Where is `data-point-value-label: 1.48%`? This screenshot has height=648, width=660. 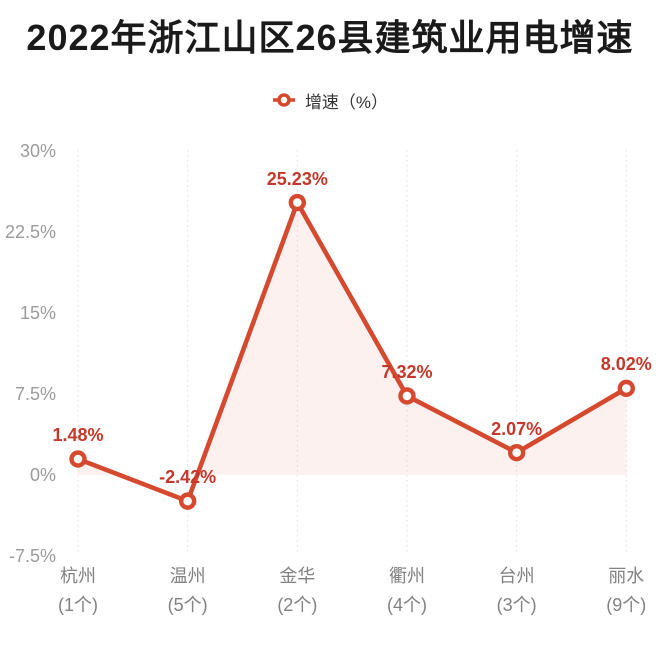
data-point-value-label: 1.48% is located at coordinates (78, 435).